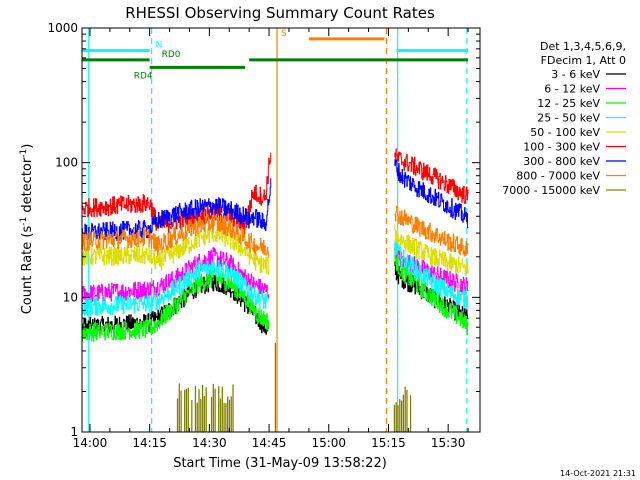  Describe the element at coordinates (74, 432) in the screenshot. I see `y-tick-label: 1` at that location.